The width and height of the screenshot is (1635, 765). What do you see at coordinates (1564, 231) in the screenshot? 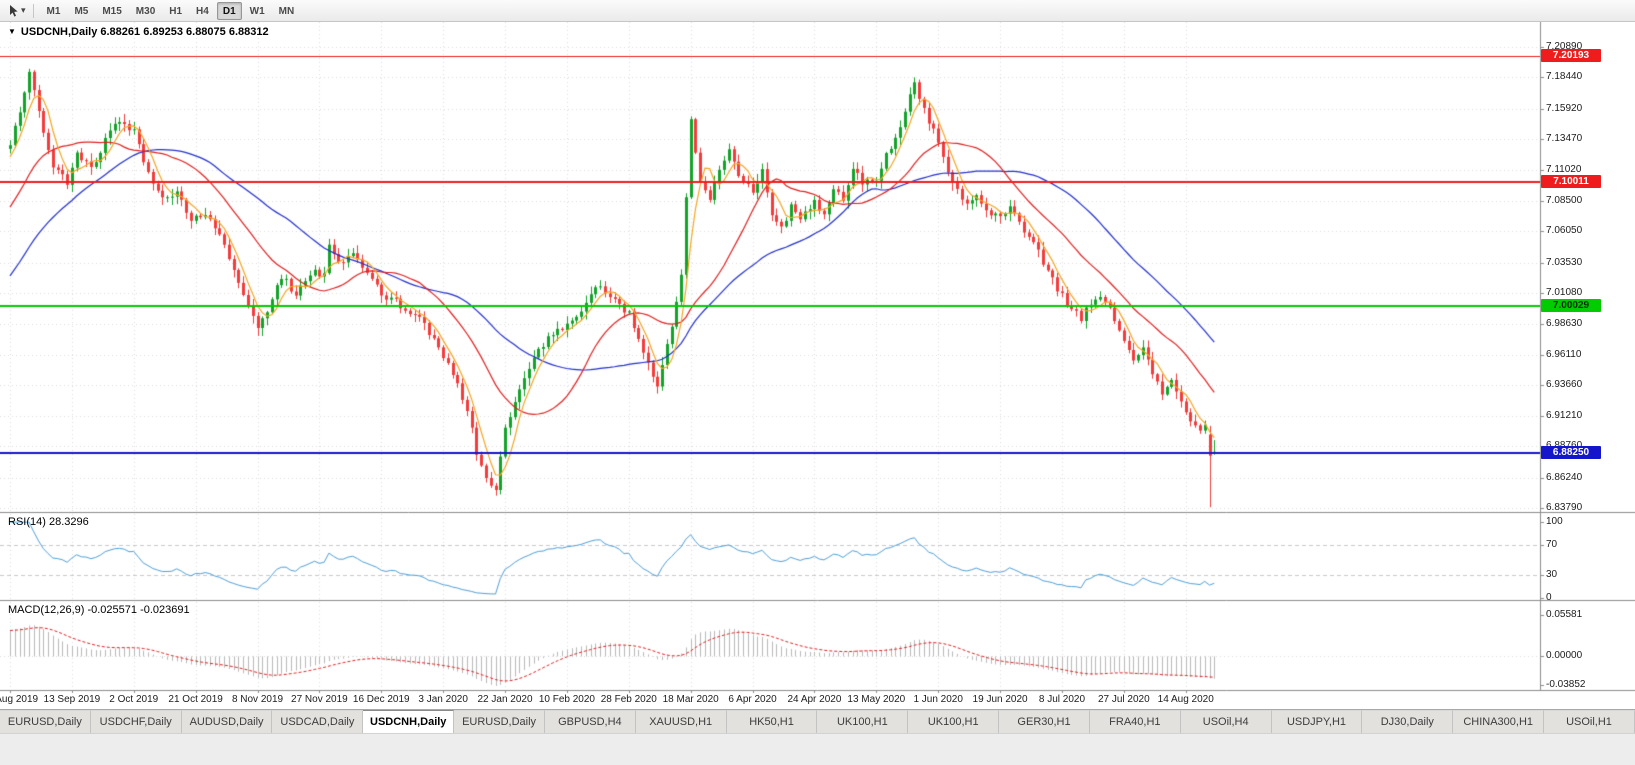
I see `price-axis-label: 7.06050` at bounding box center [1564, 231].